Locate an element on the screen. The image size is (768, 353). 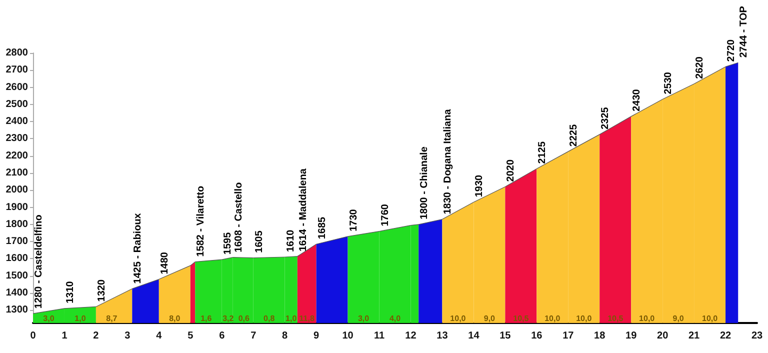
annotation: 2325 is located at coordinates (606, 118).